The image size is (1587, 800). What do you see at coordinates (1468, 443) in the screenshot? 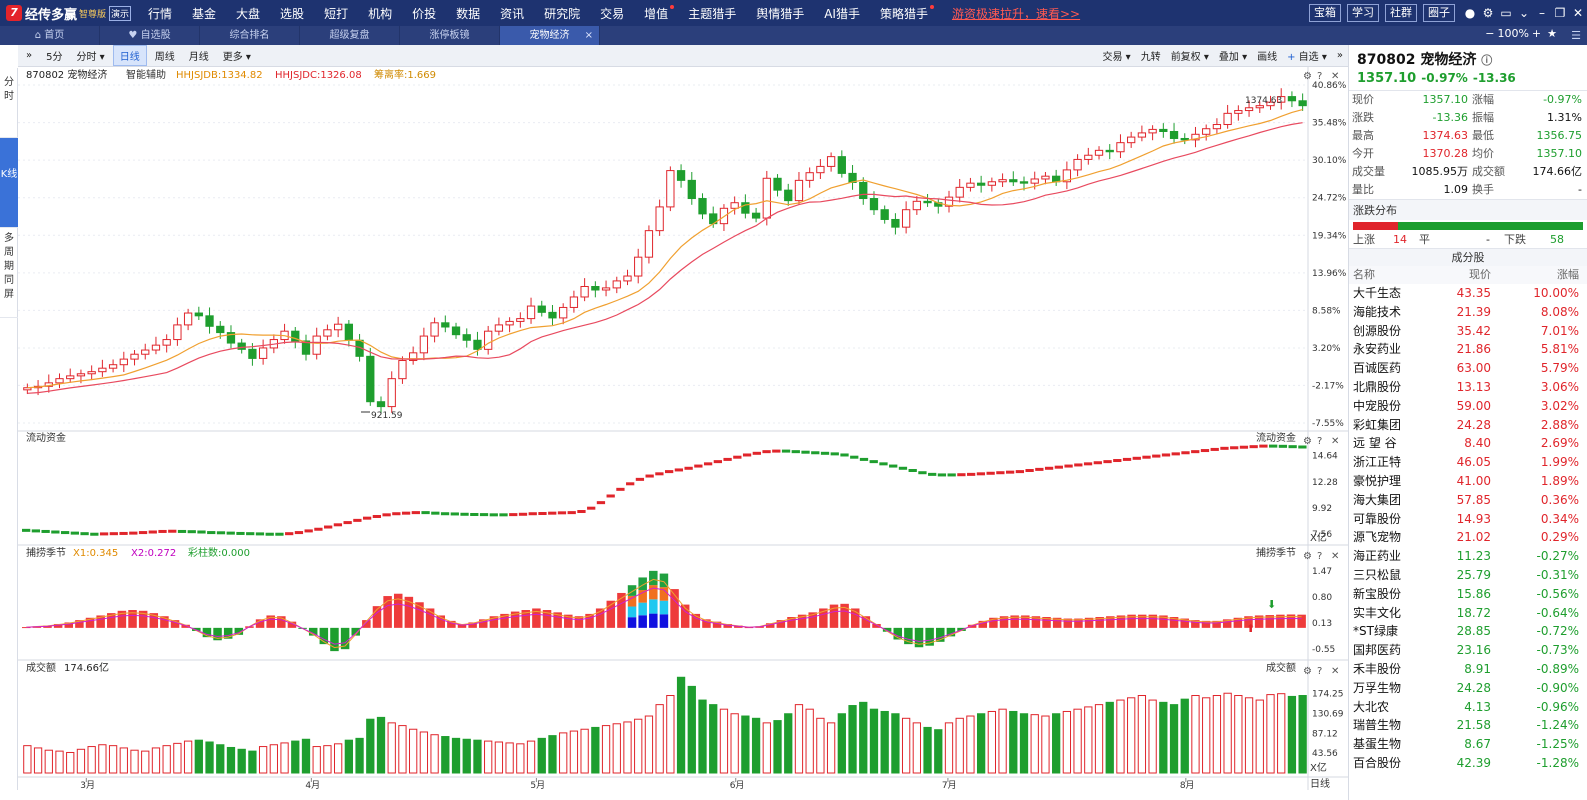
I see `constituent-row: 远 望 谷 8.40 2.69%` at bounding box center [1468, 443].